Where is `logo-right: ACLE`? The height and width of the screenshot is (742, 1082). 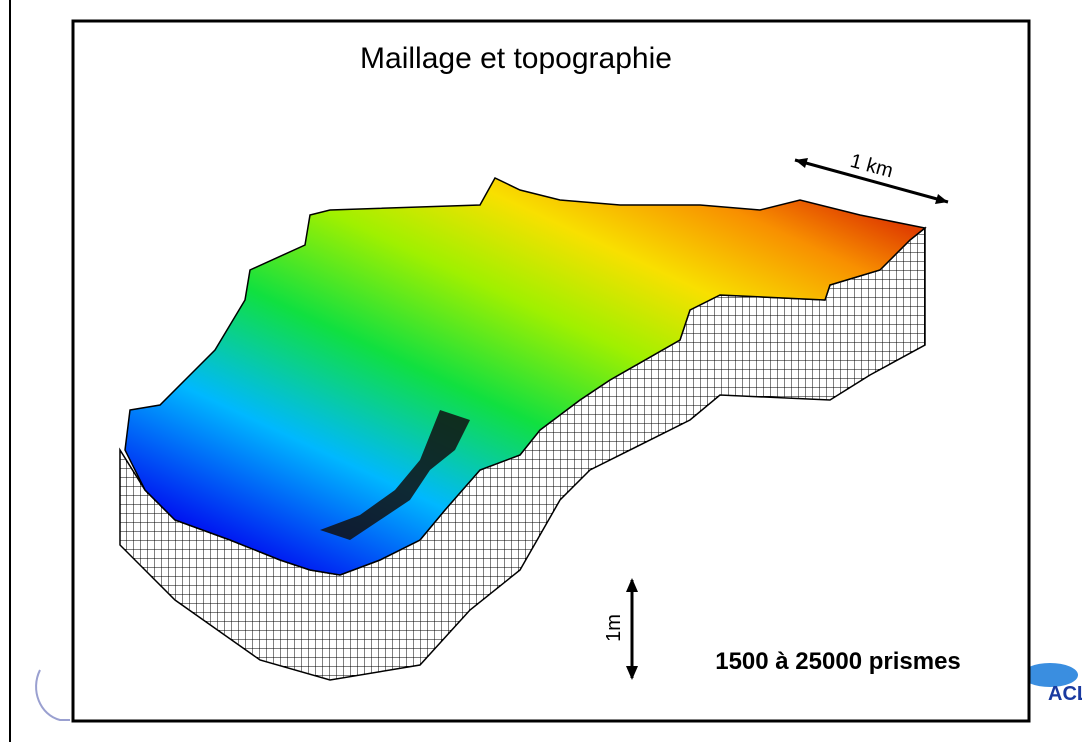 logo-right: ACLE is located at coordinates (1052, 684).